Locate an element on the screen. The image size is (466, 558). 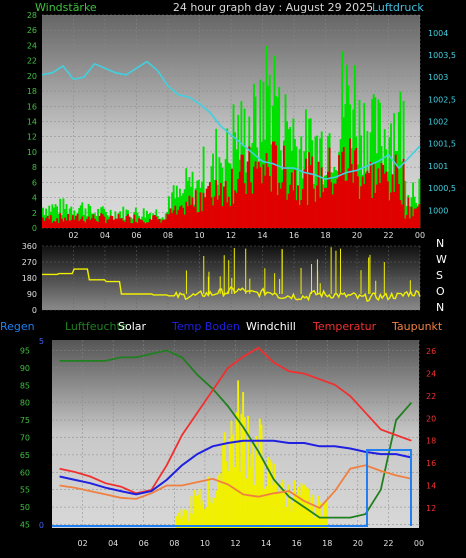
humidity-y-tick-label: 85 is located at coordinates (25, 385).